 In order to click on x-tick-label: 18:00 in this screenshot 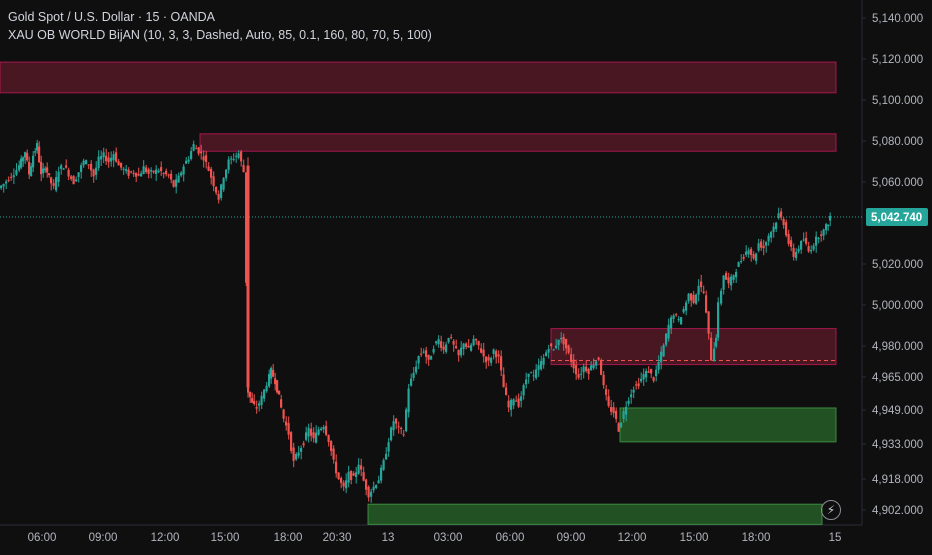, I will do `click(756, 538)`.